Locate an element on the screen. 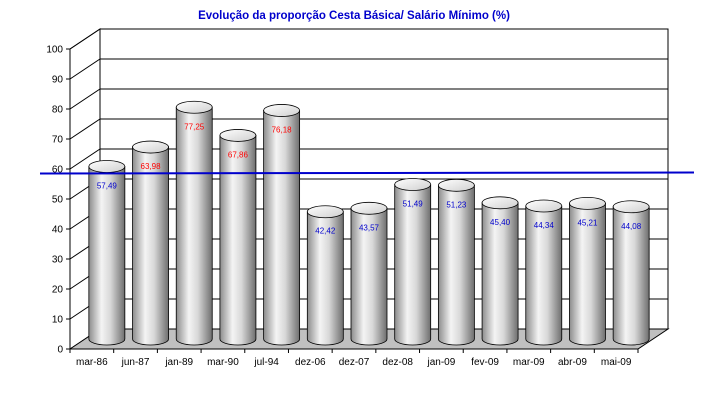  y-tick-label: 60 is located at coordinates (58, 170).